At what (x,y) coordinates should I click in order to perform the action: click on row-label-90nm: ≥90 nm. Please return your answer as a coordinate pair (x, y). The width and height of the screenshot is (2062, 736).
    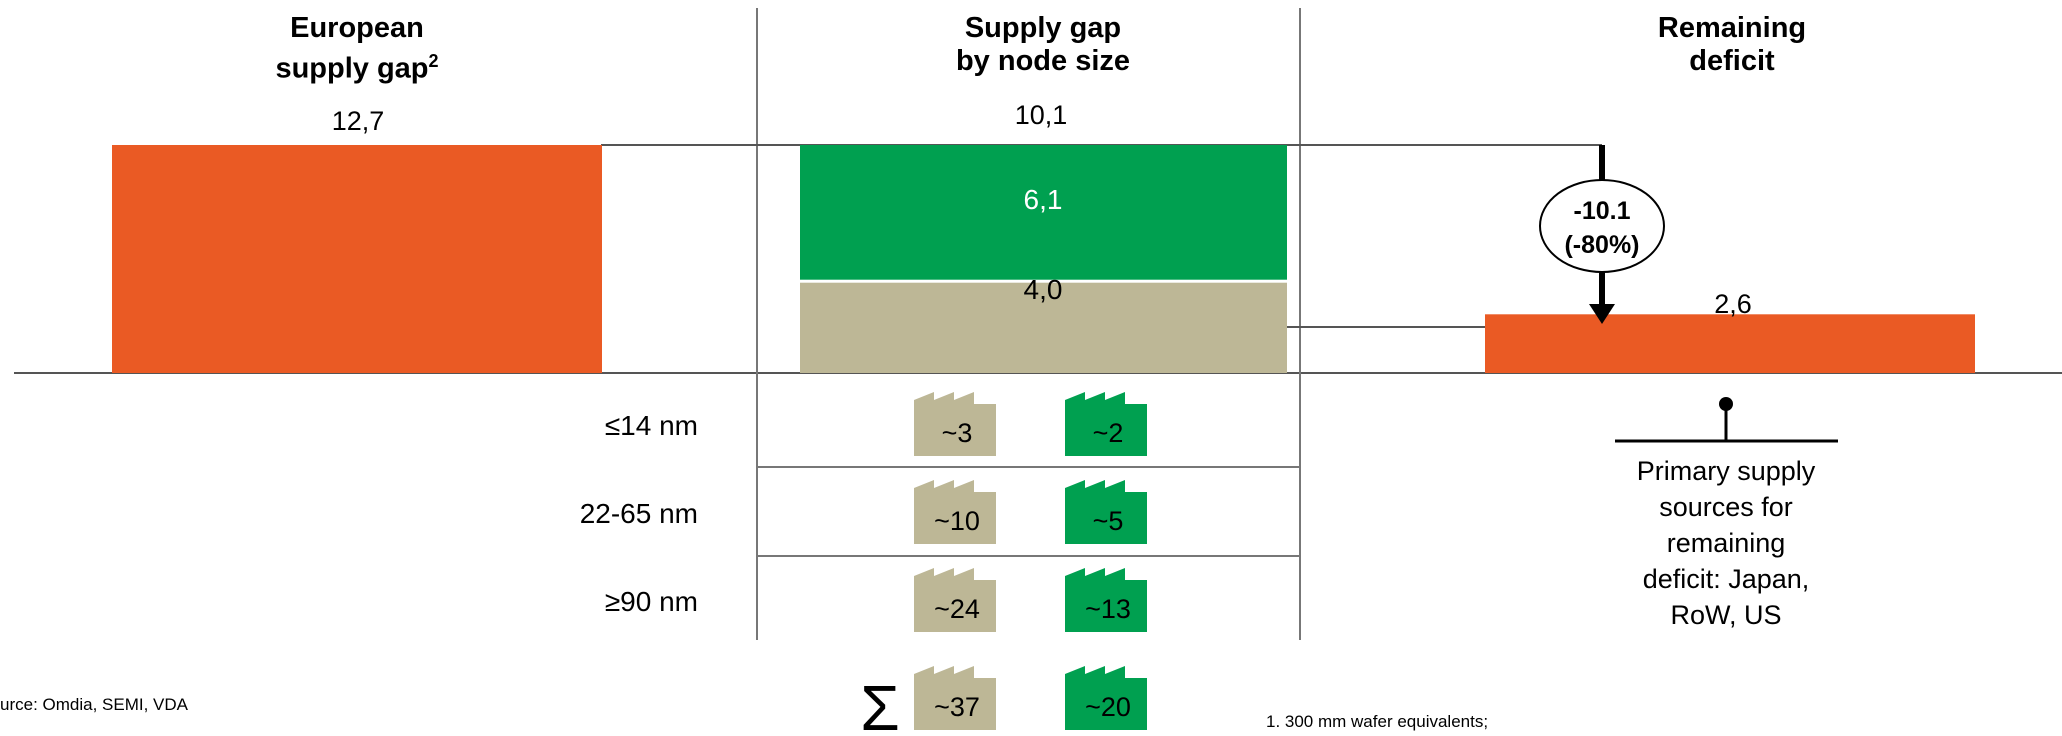
    Looking at the image, I should click on (651, 601).